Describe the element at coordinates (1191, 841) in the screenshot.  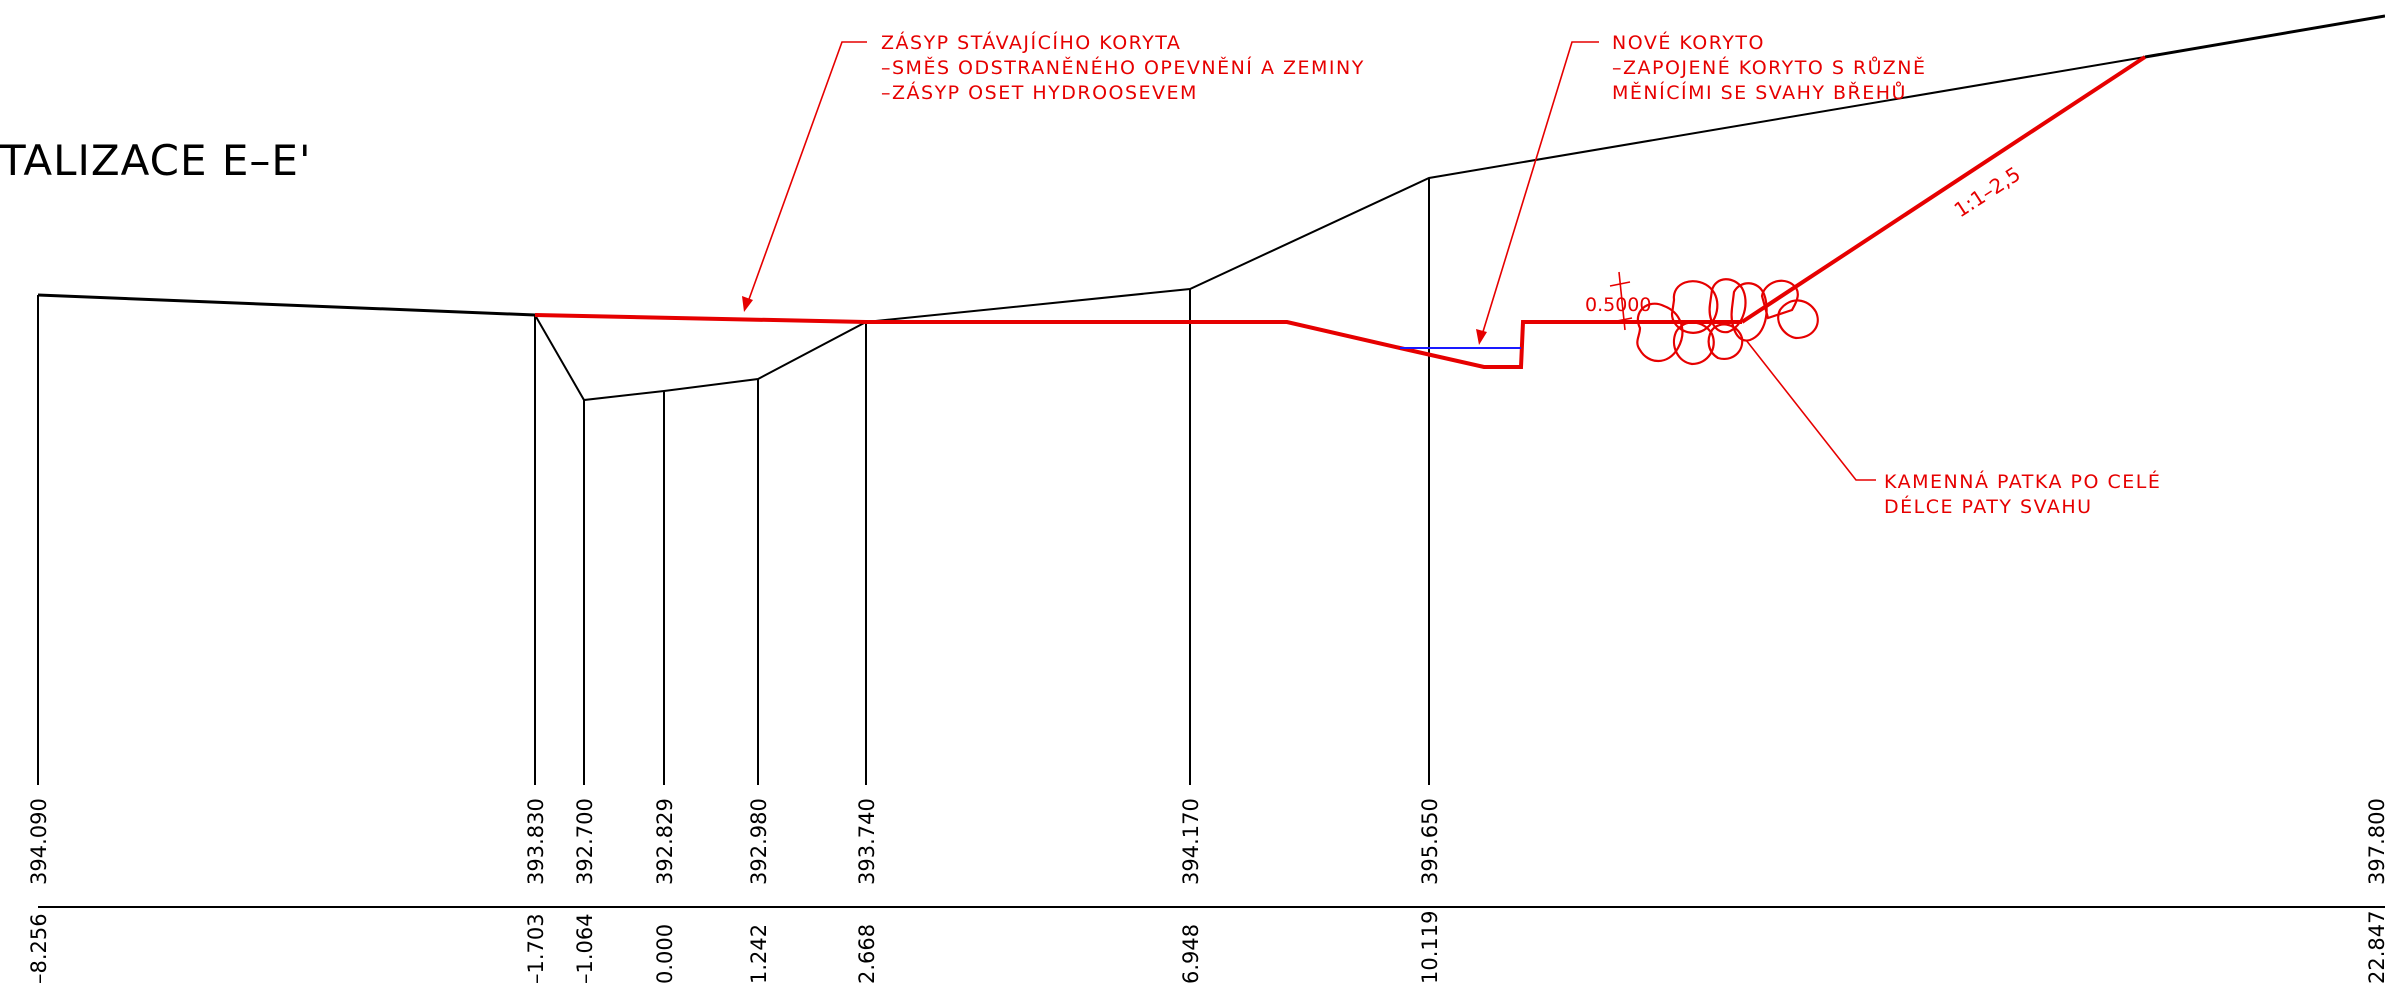
I see `elevation-label: 394.170` at that location.